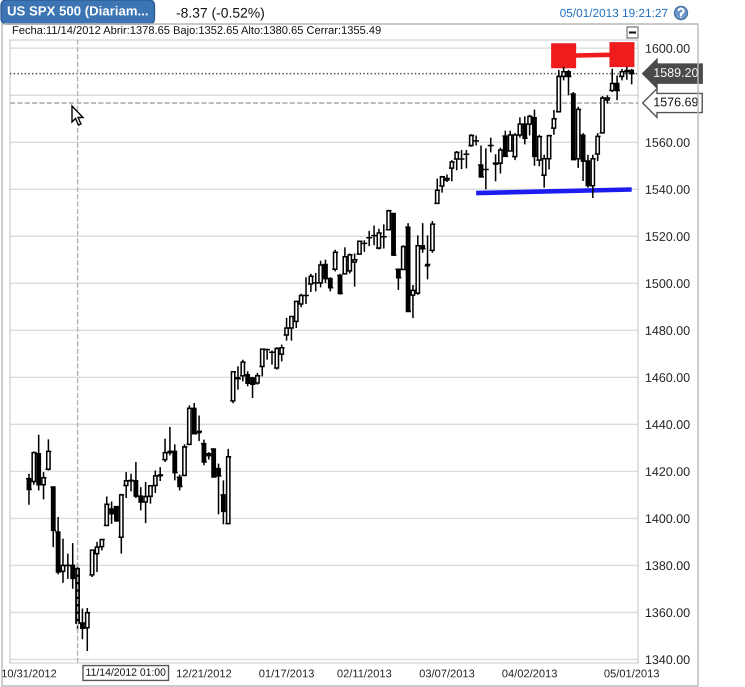  What do you see at coordinates (668, 471) in the screenshot?
I see `y-tick-label: 1420.00` at bounding box center [668, 471].